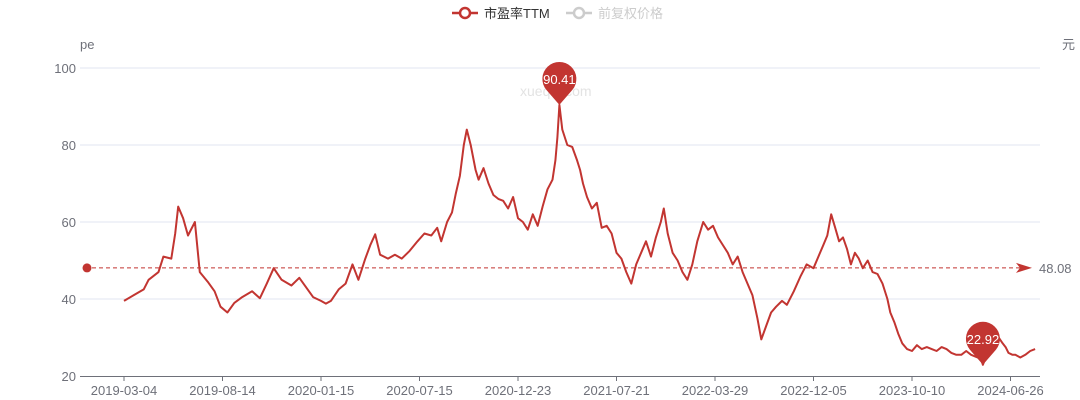  I want to click on max-point-pin, so click(559, 83).